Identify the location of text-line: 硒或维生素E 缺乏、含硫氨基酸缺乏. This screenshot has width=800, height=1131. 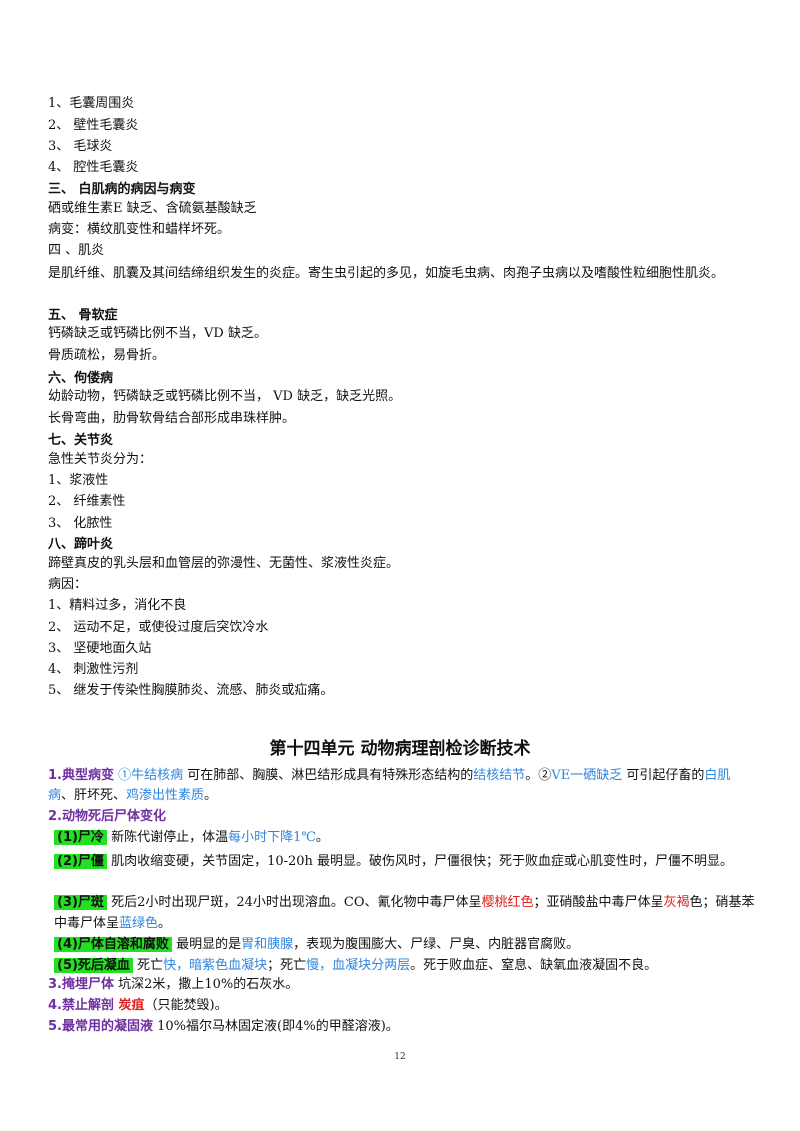
(152, 208).